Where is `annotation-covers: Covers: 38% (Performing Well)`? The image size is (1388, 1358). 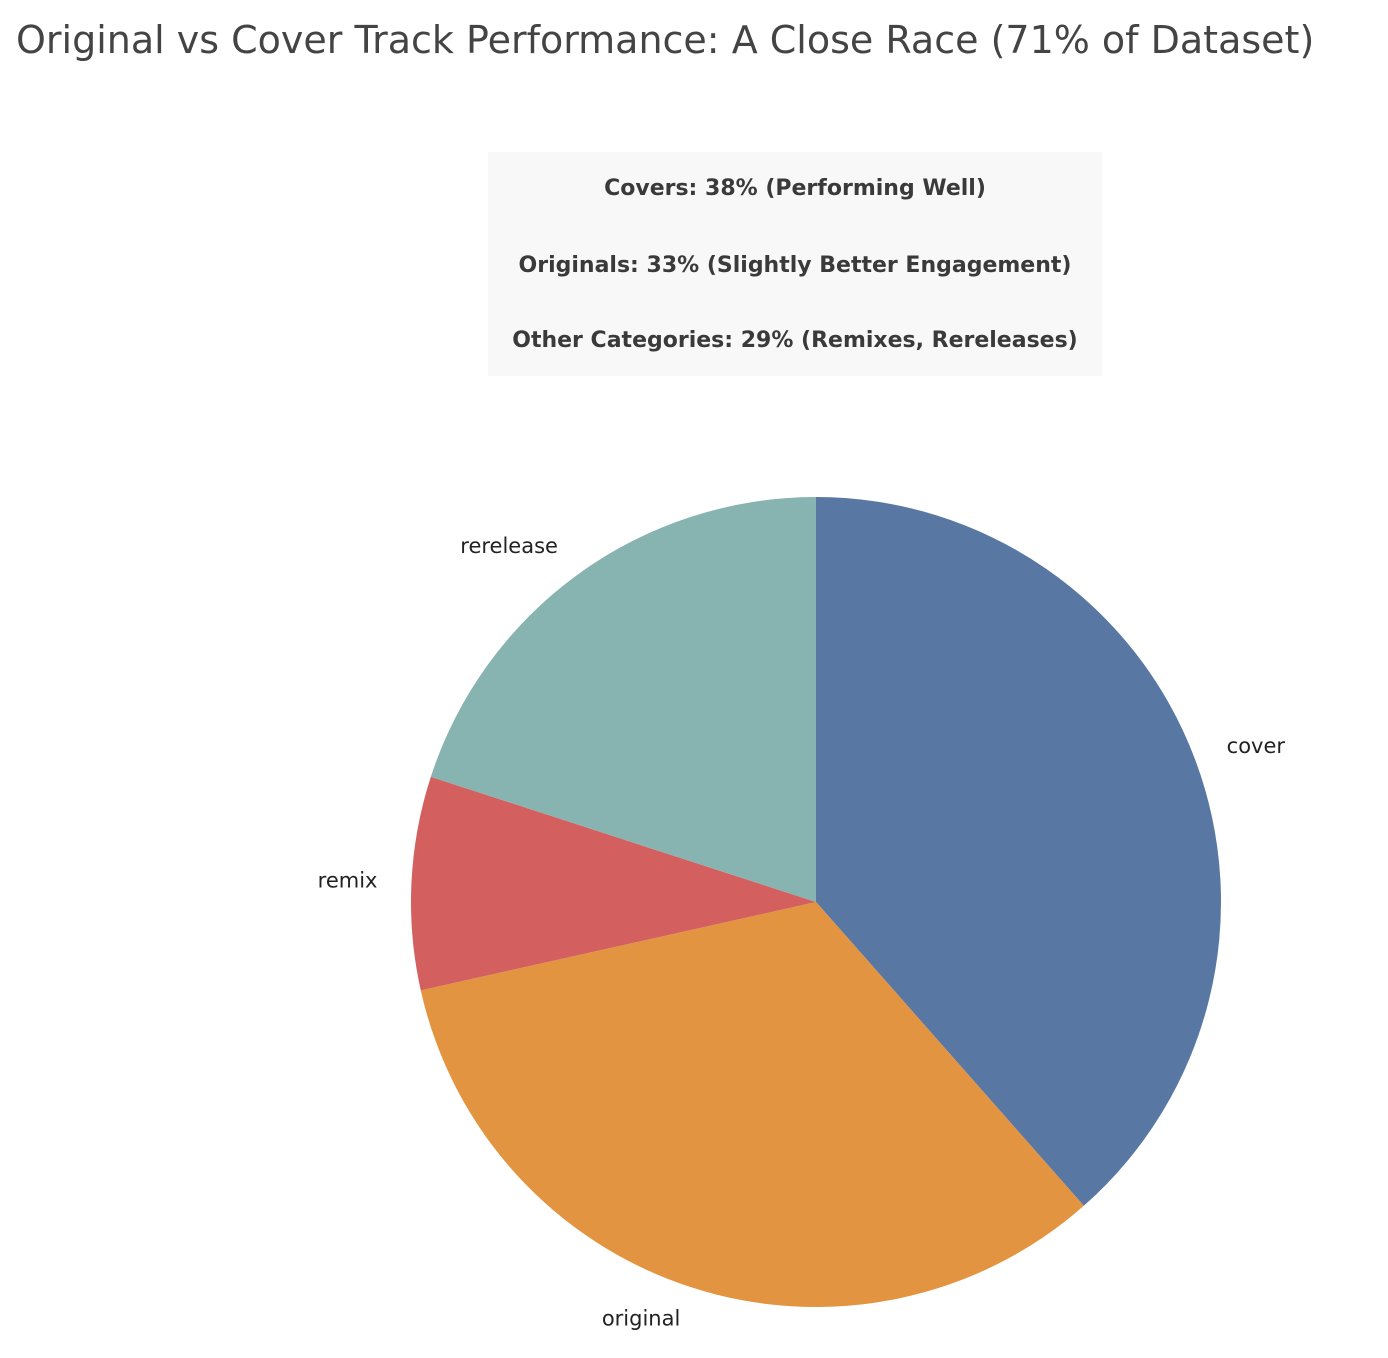 annotation-covers: Covers: 38% (Performing Well) is located at coordinates (795, 188).